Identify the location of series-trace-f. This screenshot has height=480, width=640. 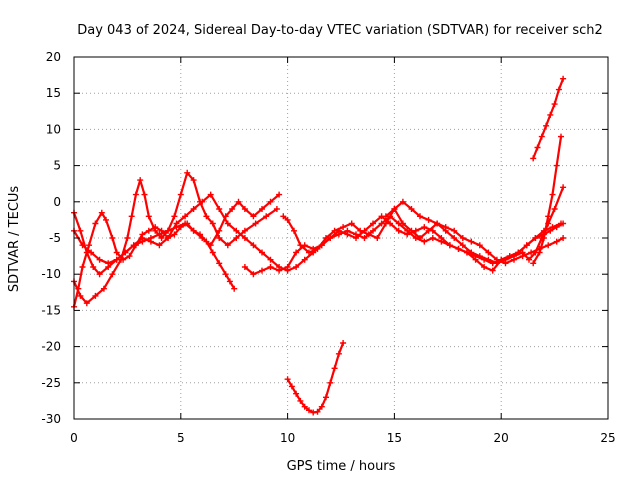
(423, 232).